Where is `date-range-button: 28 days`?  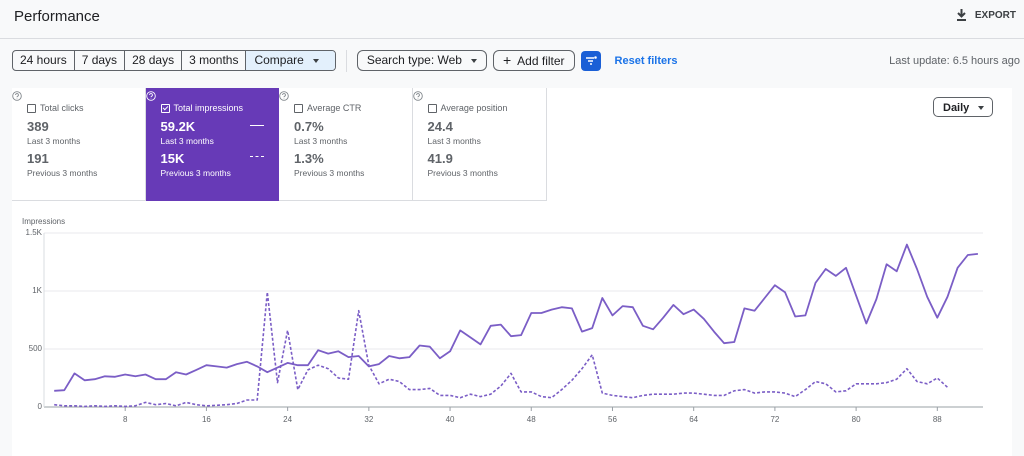
date-range-button: 28 days is located at coordinates (154, 60).